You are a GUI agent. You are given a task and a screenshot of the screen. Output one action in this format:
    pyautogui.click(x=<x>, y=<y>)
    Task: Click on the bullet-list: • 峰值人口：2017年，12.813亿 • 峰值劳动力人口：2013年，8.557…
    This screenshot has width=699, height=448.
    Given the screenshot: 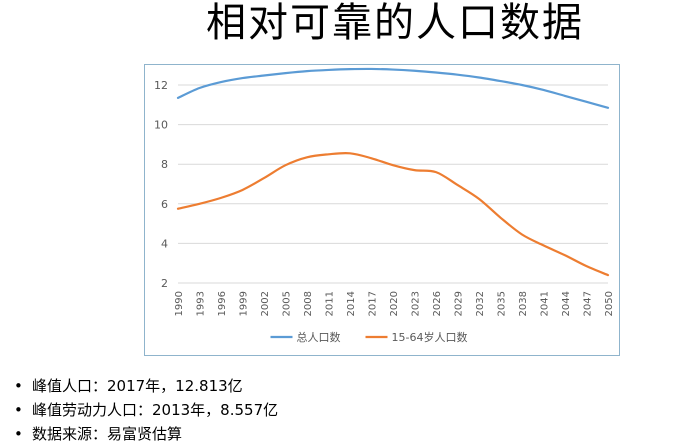 What is the action you would take?
    pyautogui.click(x=146, y=410)
    